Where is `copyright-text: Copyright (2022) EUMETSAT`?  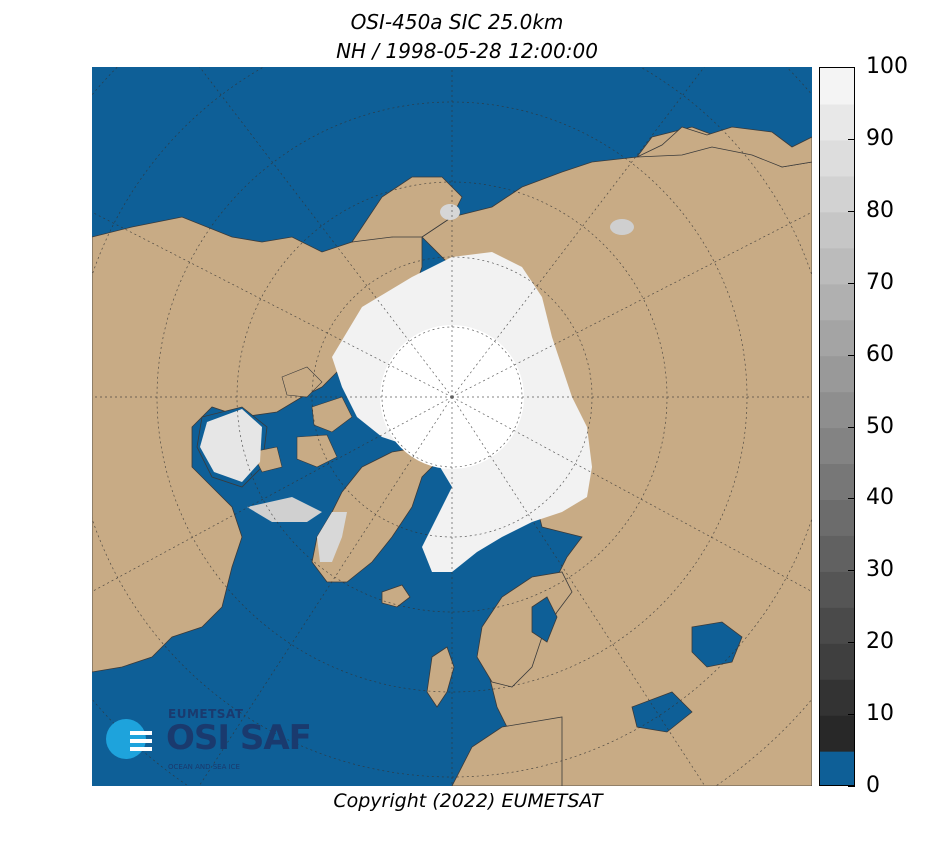 copyright-text: Copyright (2022) EUMETSAT is located at coordinates (468, 801).